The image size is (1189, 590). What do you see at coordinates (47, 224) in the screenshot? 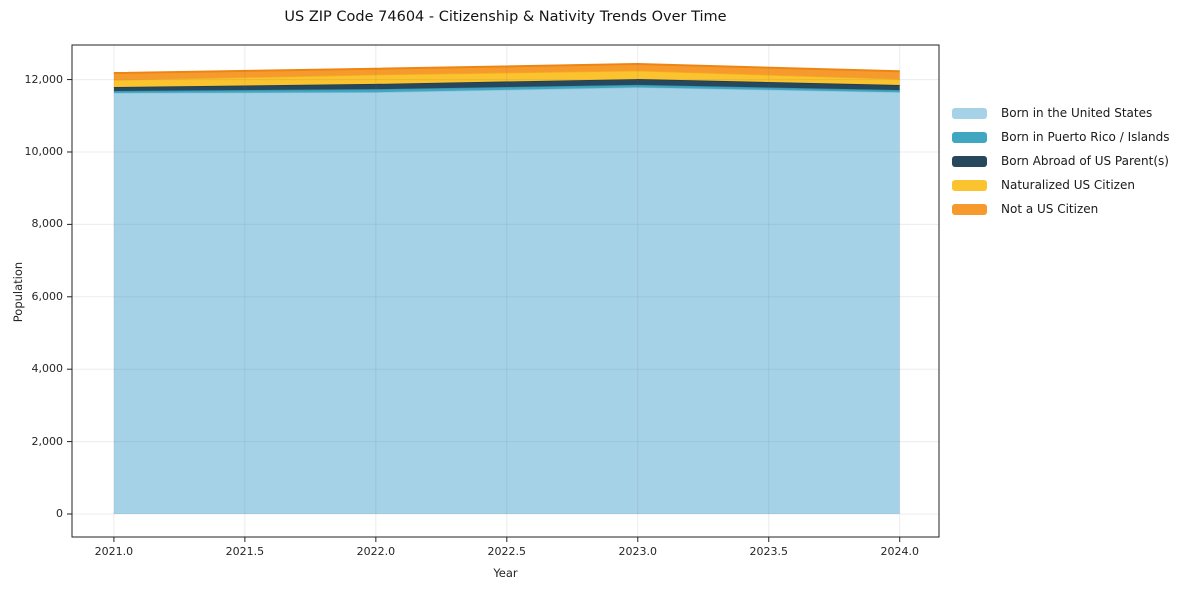
I see `y-tick-label: 8,000` at bounding box center [47, 224].